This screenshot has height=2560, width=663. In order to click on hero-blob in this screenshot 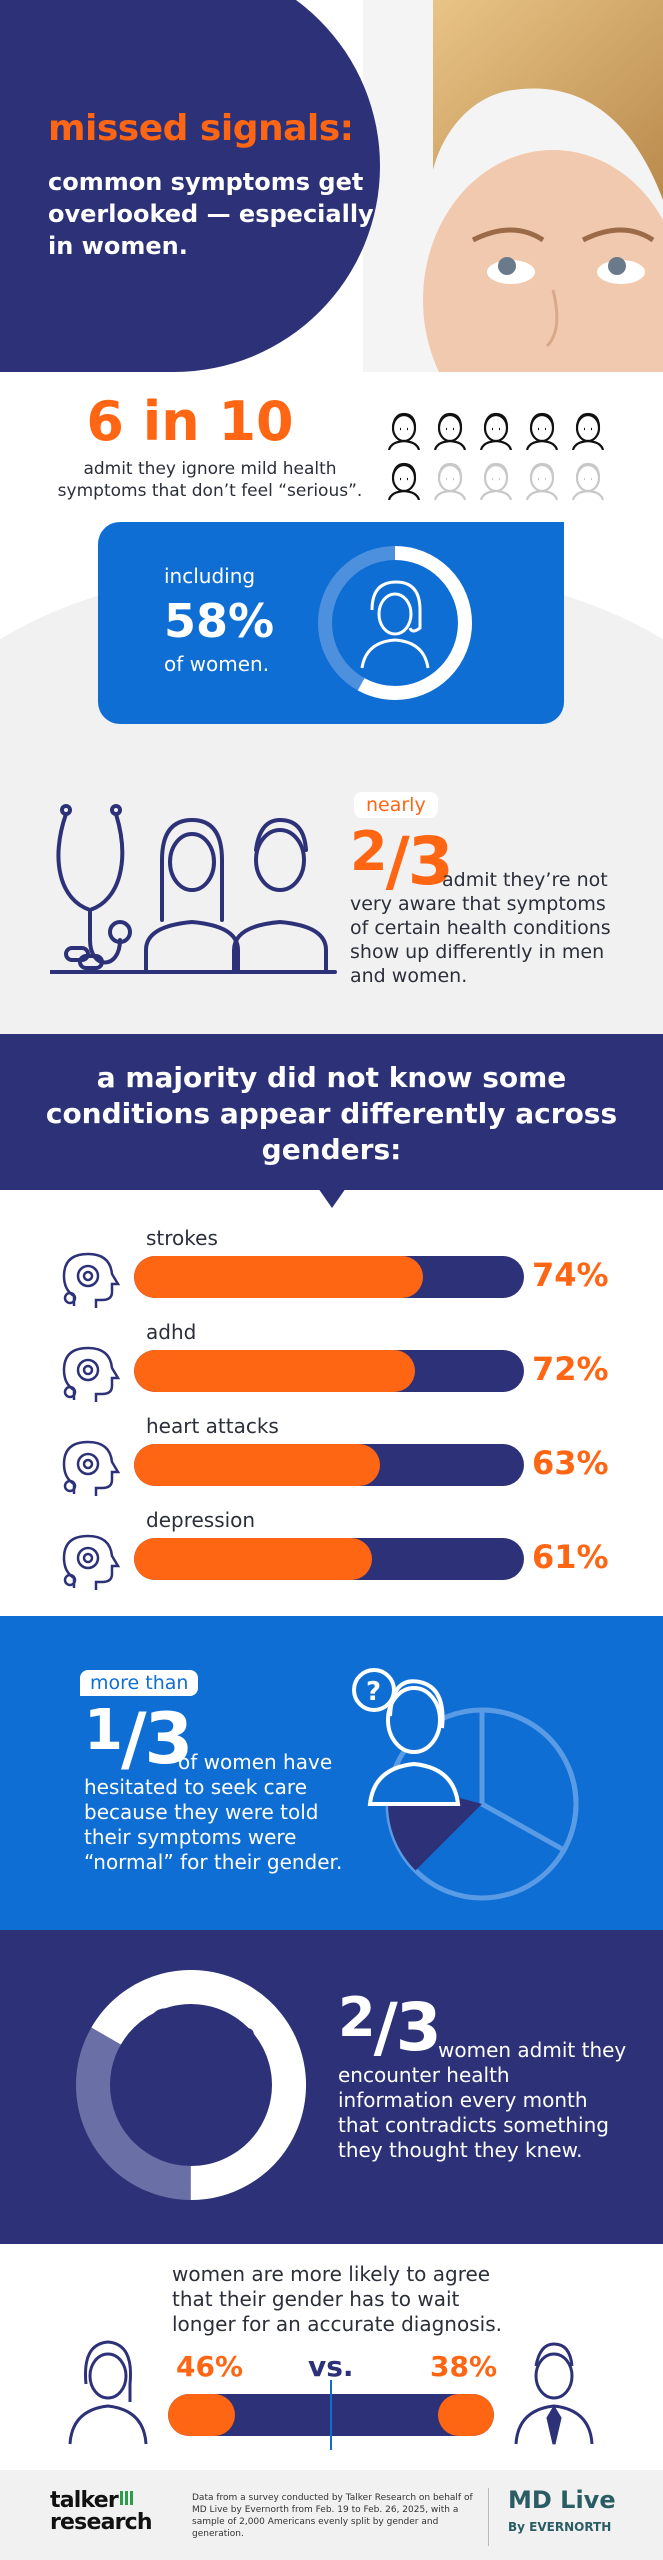, I will do `click(190, 186)`.